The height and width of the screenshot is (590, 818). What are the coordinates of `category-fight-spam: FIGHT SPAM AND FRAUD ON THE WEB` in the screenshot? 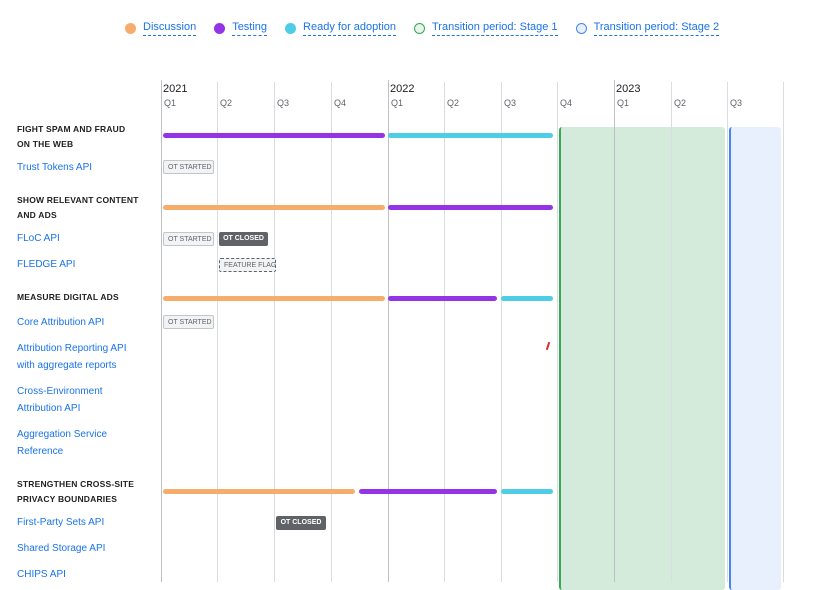 It's located at (71, 136).